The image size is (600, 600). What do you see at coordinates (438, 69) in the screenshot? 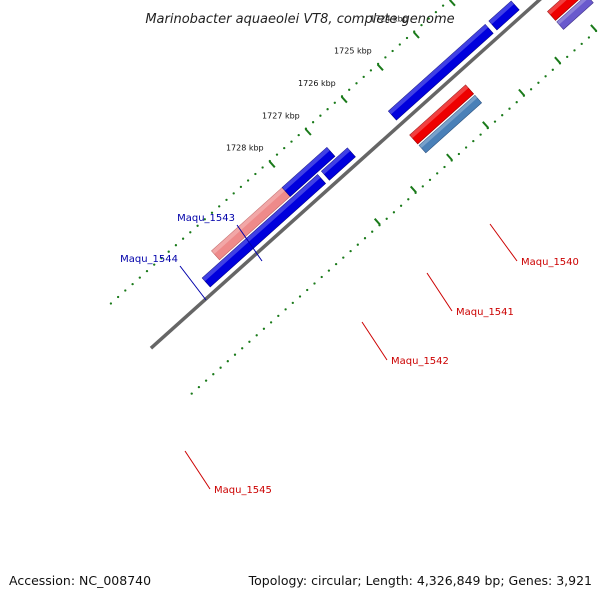
I see `forward-gene-maqu-1544-highlight` at bounding box center [438, 69].